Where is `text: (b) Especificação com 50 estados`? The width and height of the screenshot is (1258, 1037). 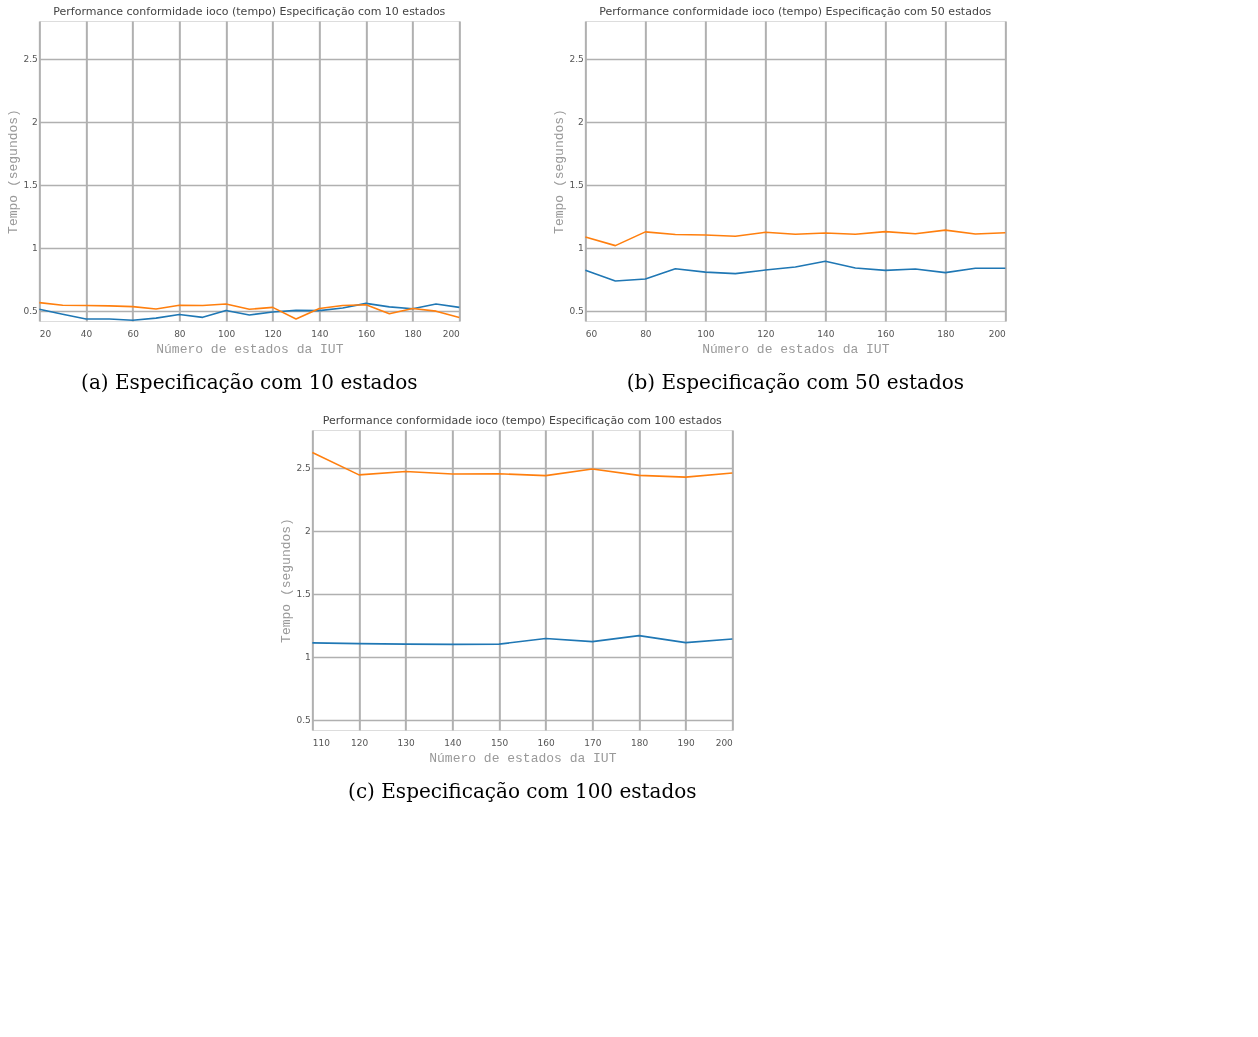 text: (b) Especificação com 50 estados is located at coordinates (795, 382).